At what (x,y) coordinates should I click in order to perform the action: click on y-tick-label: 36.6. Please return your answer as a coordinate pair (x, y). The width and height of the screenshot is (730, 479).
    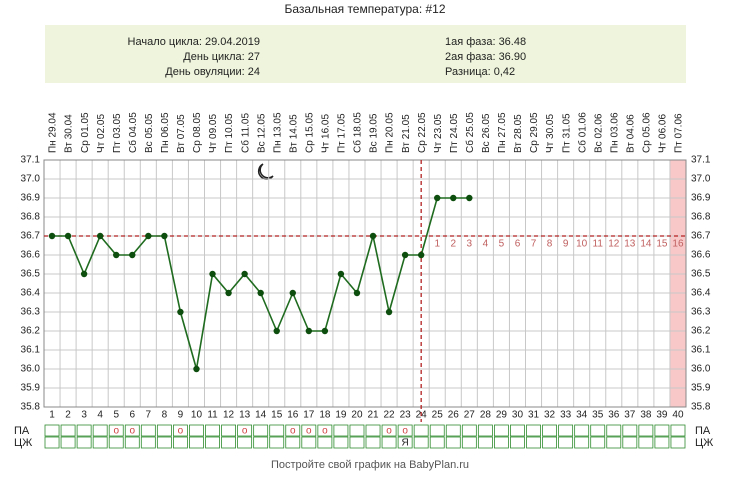
    Looking at the image, I should click on (31, 255).